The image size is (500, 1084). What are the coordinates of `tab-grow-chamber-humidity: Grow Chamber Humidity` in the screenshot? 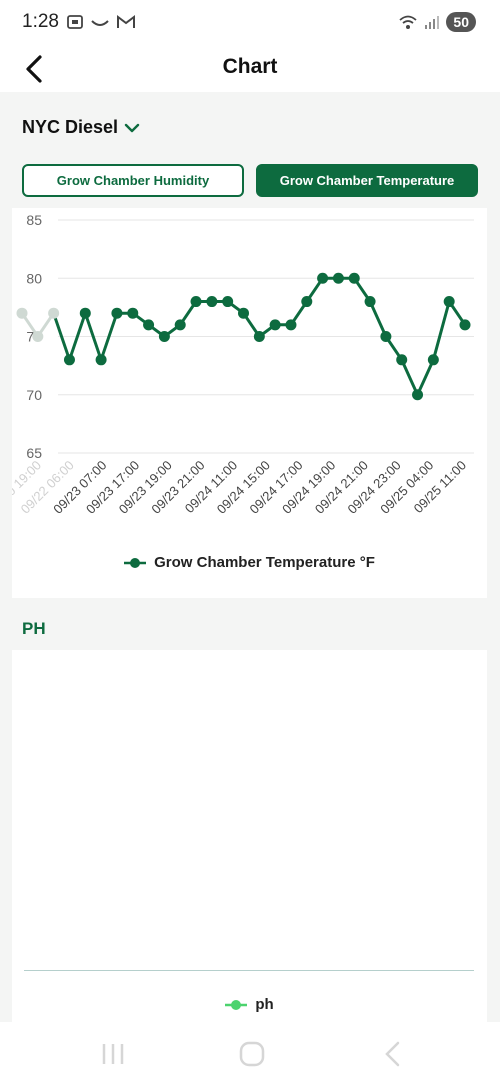 It's located at (133, 180).